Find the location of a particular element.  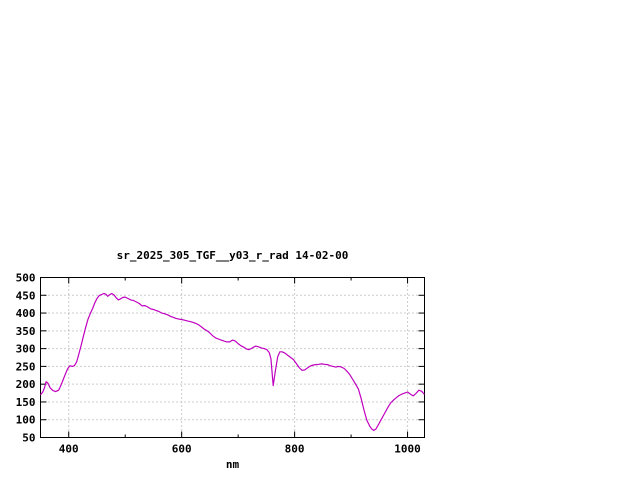

svg-text: 500 is located at coordinates (26, 278).